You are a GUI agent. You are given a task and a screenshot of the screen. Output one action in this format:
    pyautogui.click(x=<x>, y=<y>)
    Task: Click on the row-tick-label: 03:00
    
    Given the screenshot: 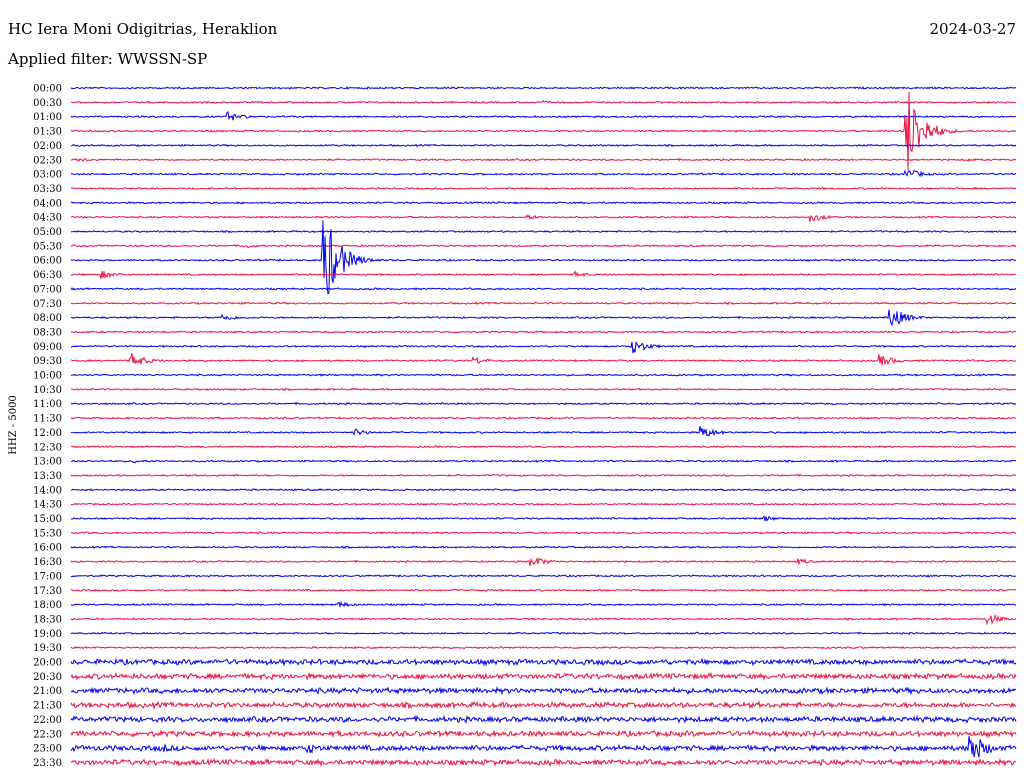 What is the action you would take?
    pyautogui.click(x=47, y=175)
    